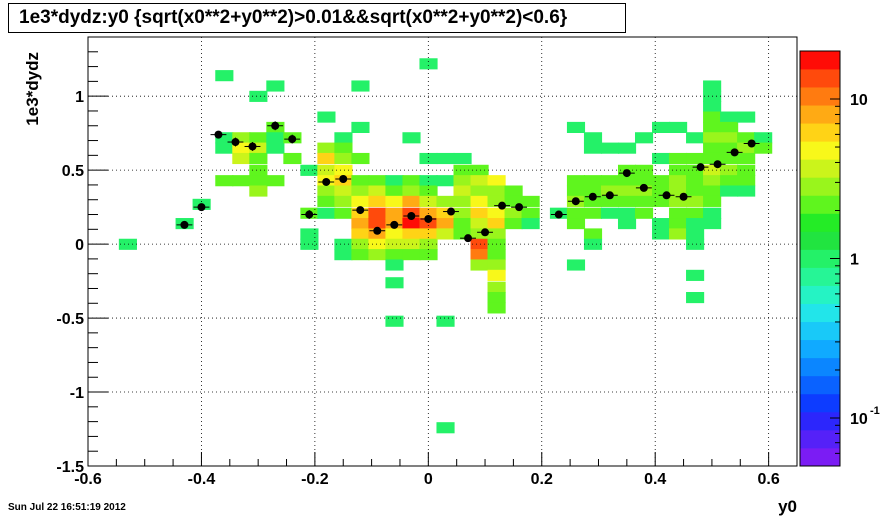 This screenshot has width=885, height=518. What do you see at coordinates (32, 89) in the screenshot?
I see `y-axis-title: 1e3*dydz` at bounding box center [32, 89].